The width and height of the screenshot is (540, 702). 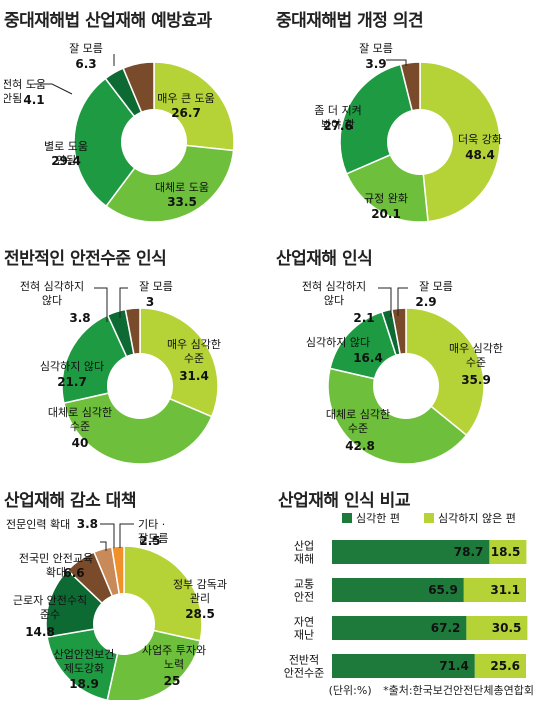 What do you see at coordinates (85, 64) in the screenshot?
I see `slice-value: 6.3` at bounding box center [85, 64].